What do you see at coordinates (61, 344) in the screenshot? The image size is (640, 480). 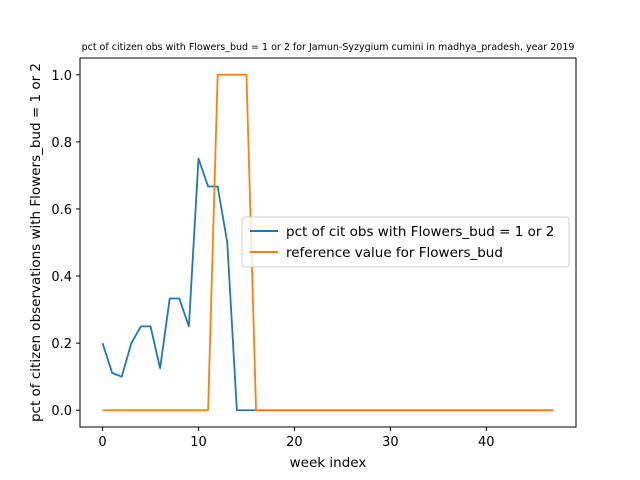 I see `y-tick-label: 0.2` at bounding box center [61, 344].